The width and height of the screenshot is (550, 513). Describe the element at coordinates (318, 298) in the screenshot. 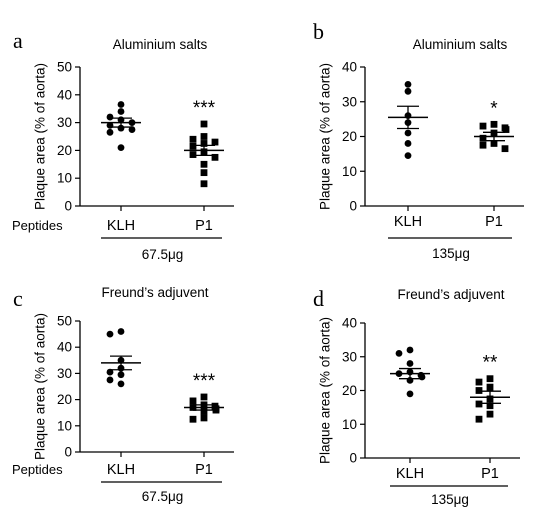

I see `panel-label: d` at that location.